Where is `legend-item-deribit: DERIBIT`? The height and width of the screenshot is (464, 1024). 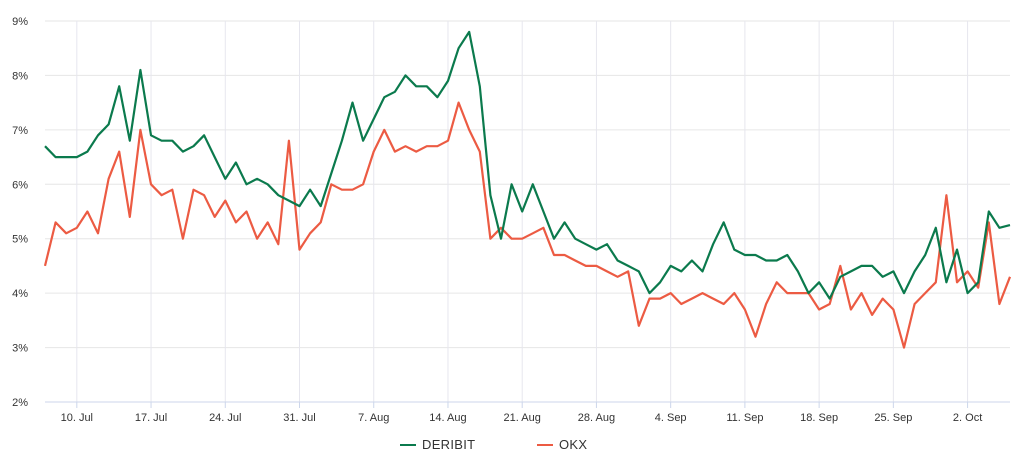
legend-item-deribit: DERIBIT is located at coordinates (437, 444).